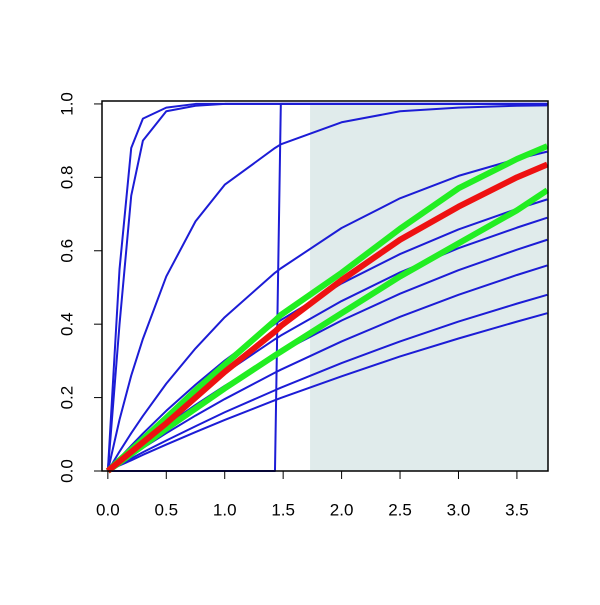 This screenshot has height=605, width=600. I want to click on y-tick-label: 0.0, so click(66, 471).